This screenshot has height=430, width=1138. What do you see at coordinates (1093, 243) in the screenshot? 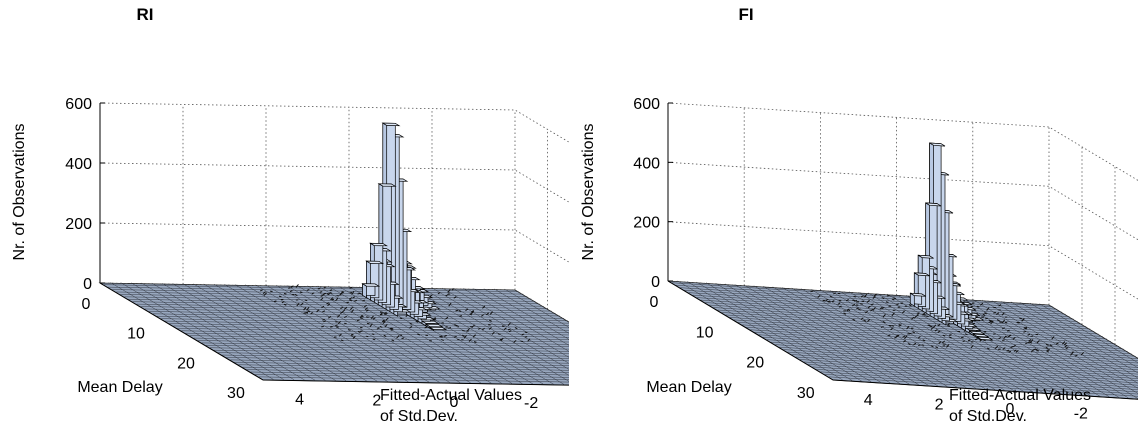
I see `back-wall-right` at bounding box center [1093, 243].